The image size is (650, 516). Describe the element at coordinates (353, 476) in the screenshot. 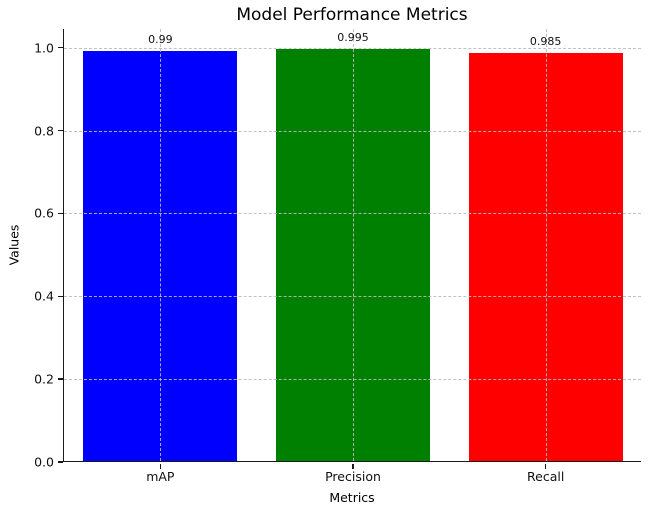

I see `x-tick-label: Precision` at that location.